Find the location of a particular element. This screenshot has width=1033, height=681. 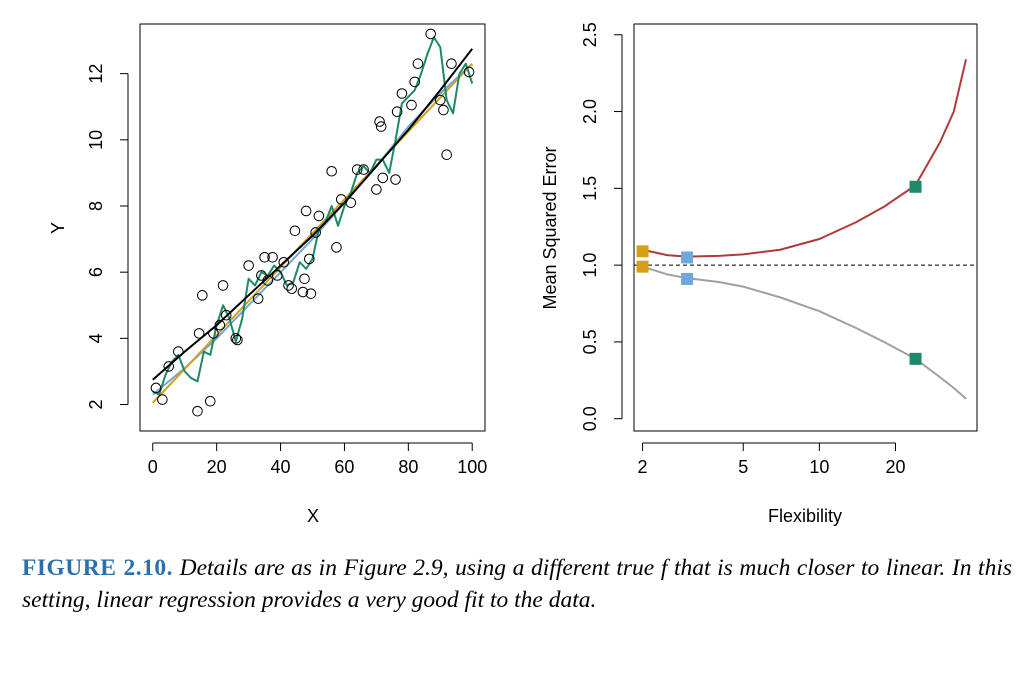

x-tick-label: 40 is located at coordinates (281, 467).